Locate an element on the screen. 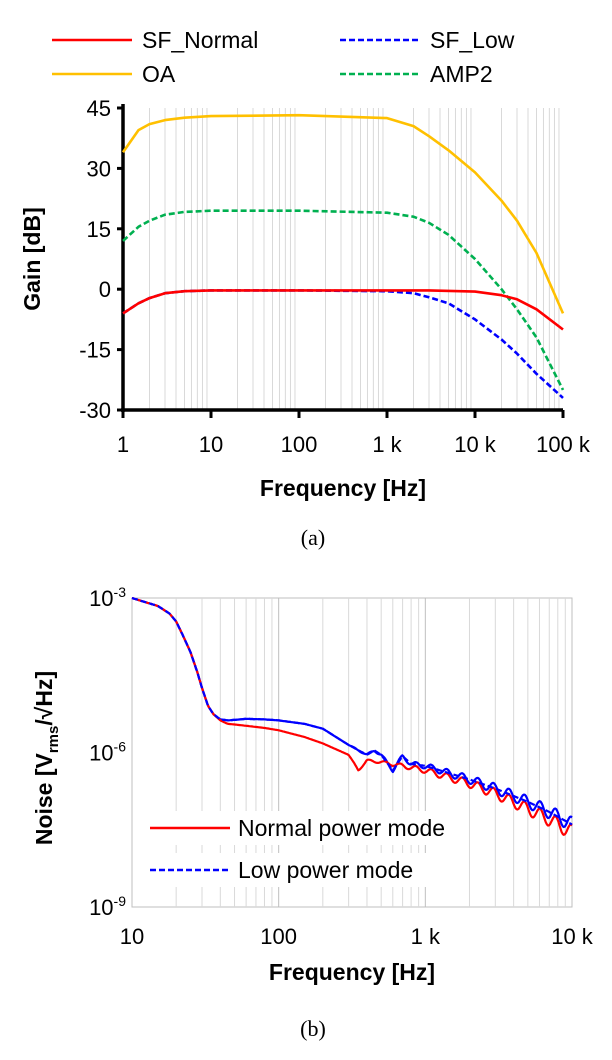  x-axis-label-b: Frequency [Hz] is located at coordinates (352, 972).